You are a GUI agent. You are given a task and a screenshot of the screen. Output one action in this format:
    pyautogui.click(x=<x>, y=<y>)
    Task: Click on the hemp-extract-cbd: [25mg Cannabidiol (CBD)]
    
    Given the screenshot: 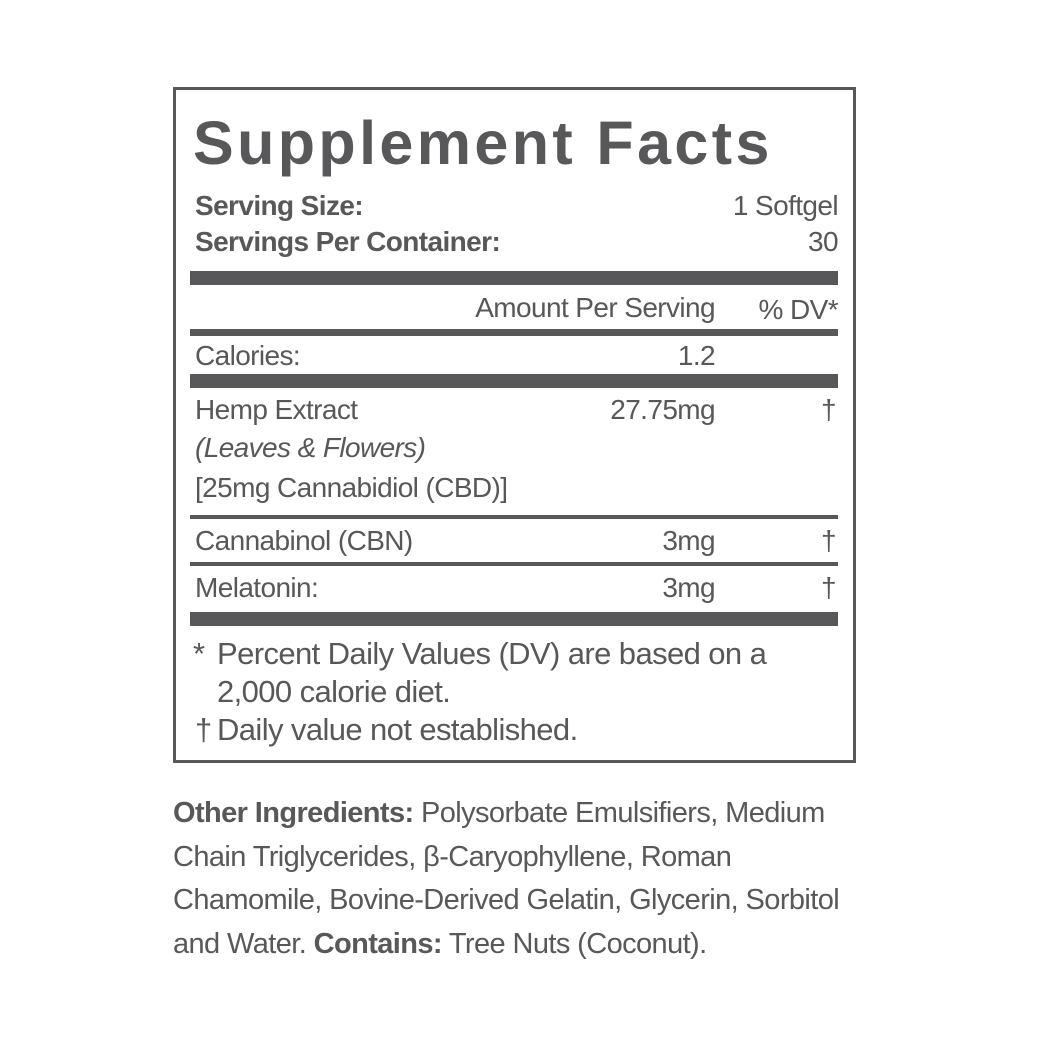 What is the action you would take?
    pyautogui.click(x=351, y=487)
    